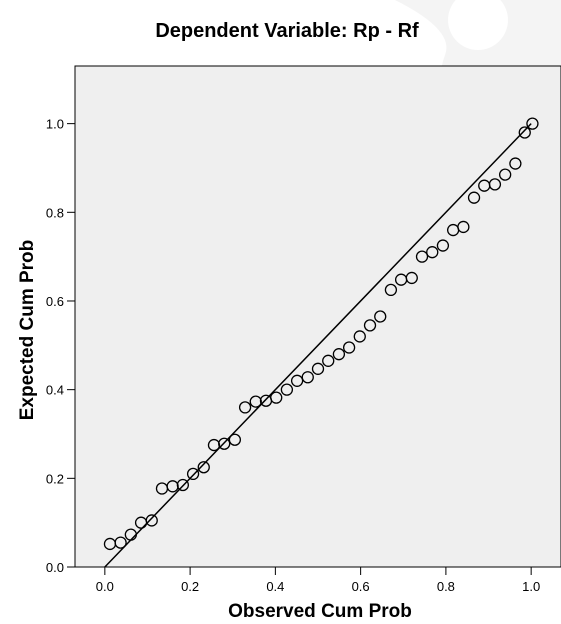 The height and width of the screenshot is (624, 561). Describe the element at coordinates (287, 31) in the screenshot. I see `chart-title: Dependent Variable: Rp - Rf` at that location.